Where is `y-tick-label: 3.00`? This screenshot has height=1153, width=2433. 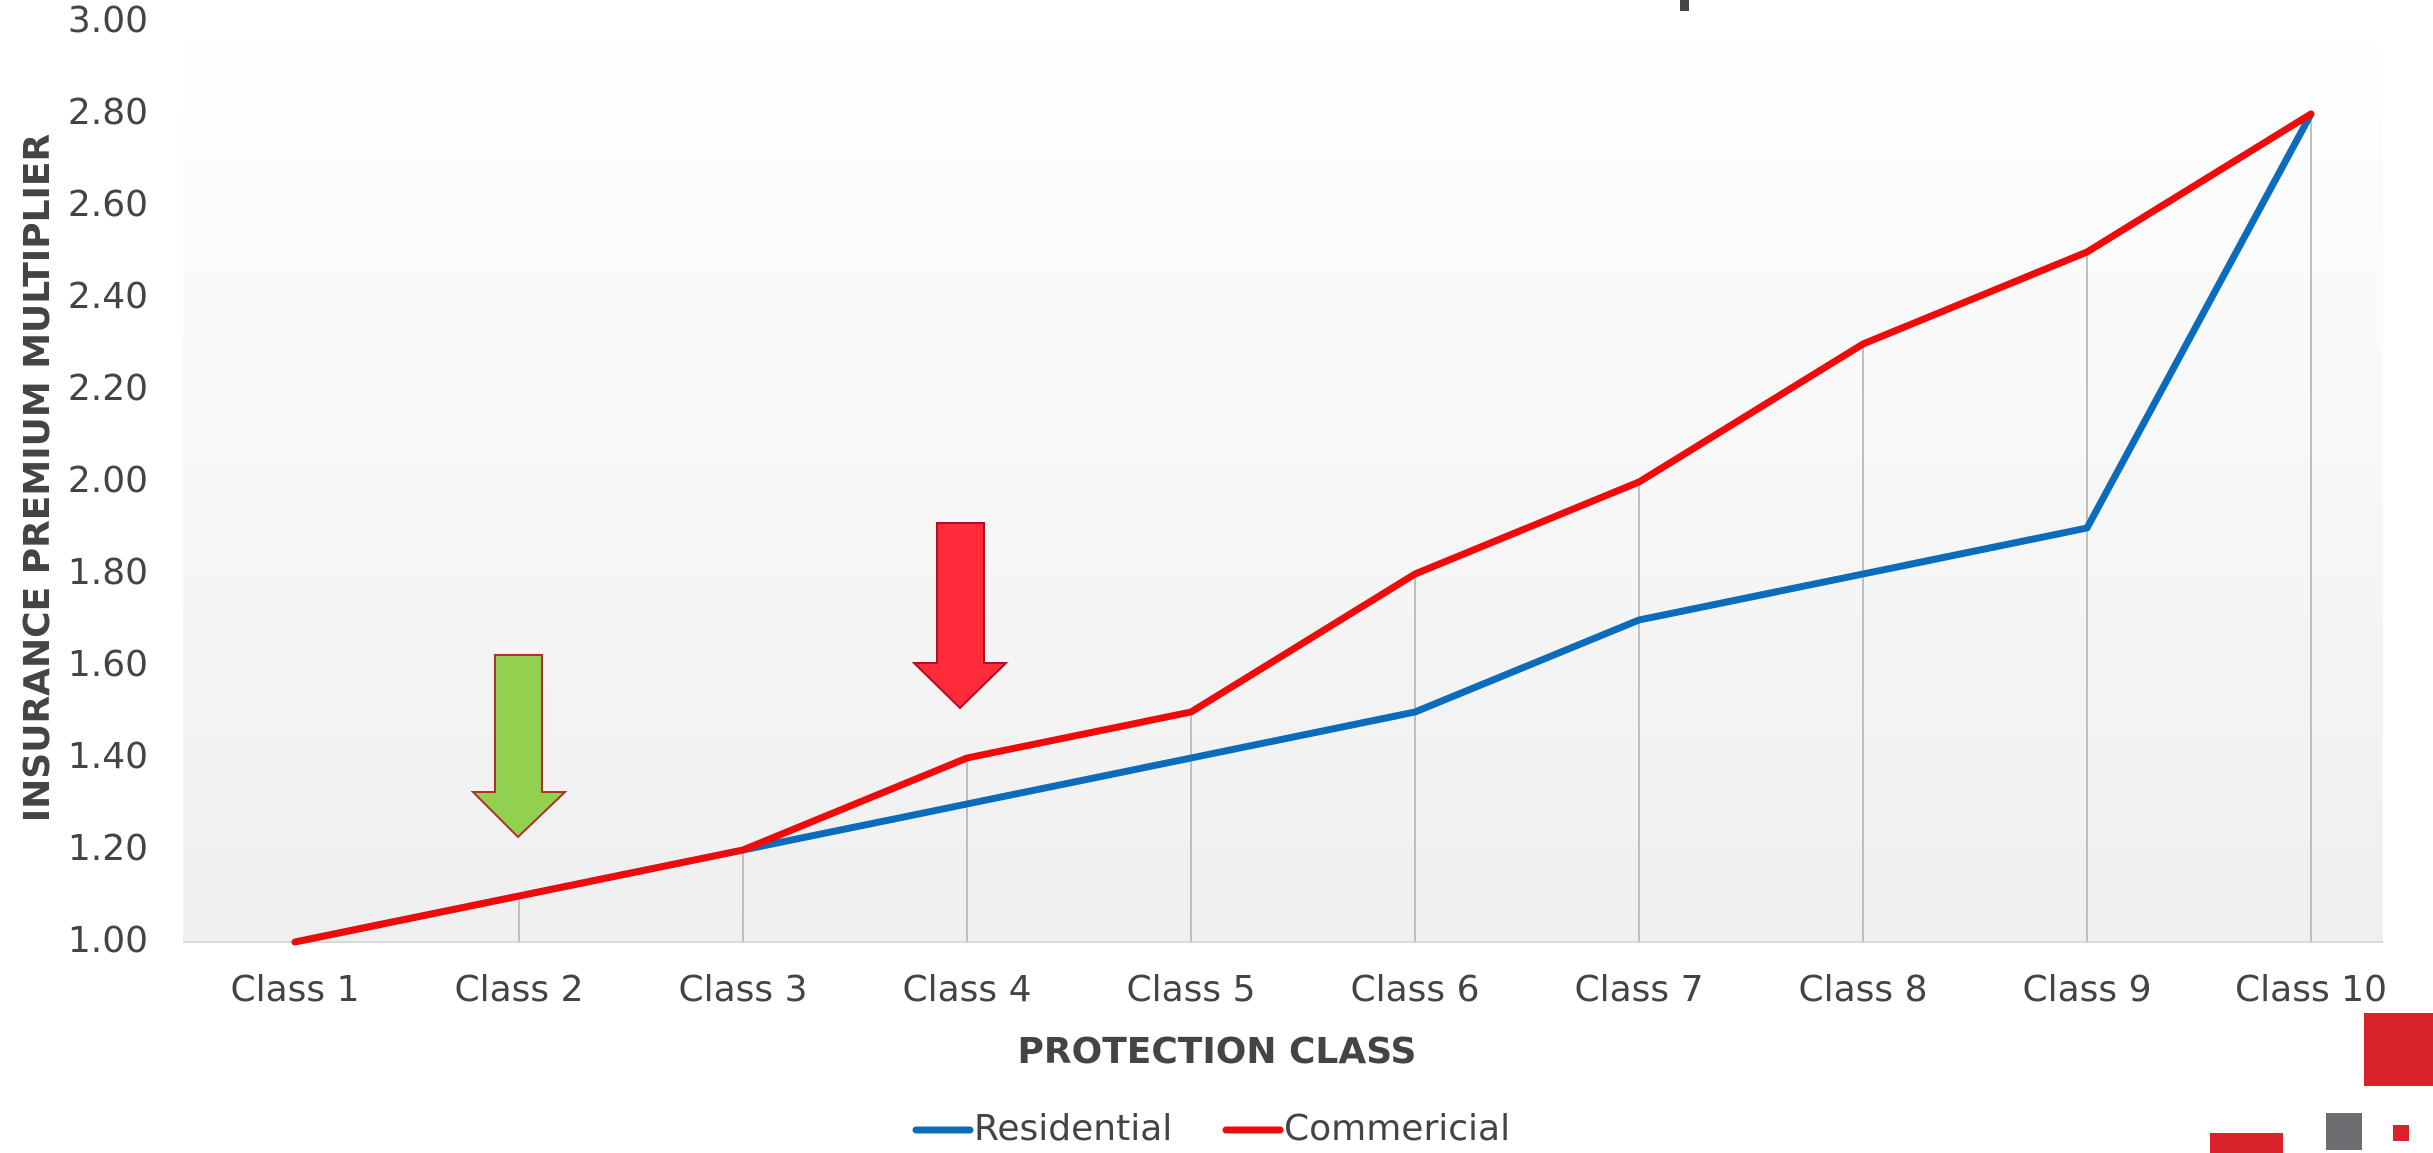 y-tick-label: 3.00 is located at coordinates (108, 20).